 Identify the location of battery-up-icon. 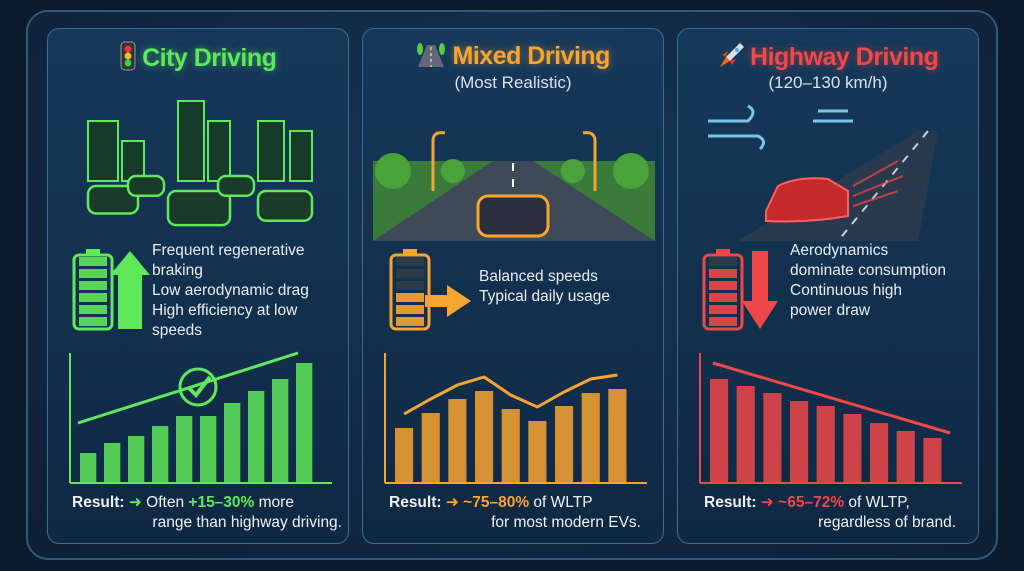
(111, 290).